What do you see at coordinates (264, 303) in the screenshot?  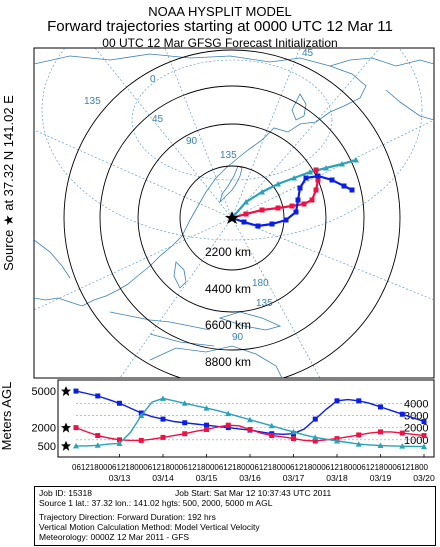 I see `grat-label-135-bottom: 135` at bounding box center [264, 303].